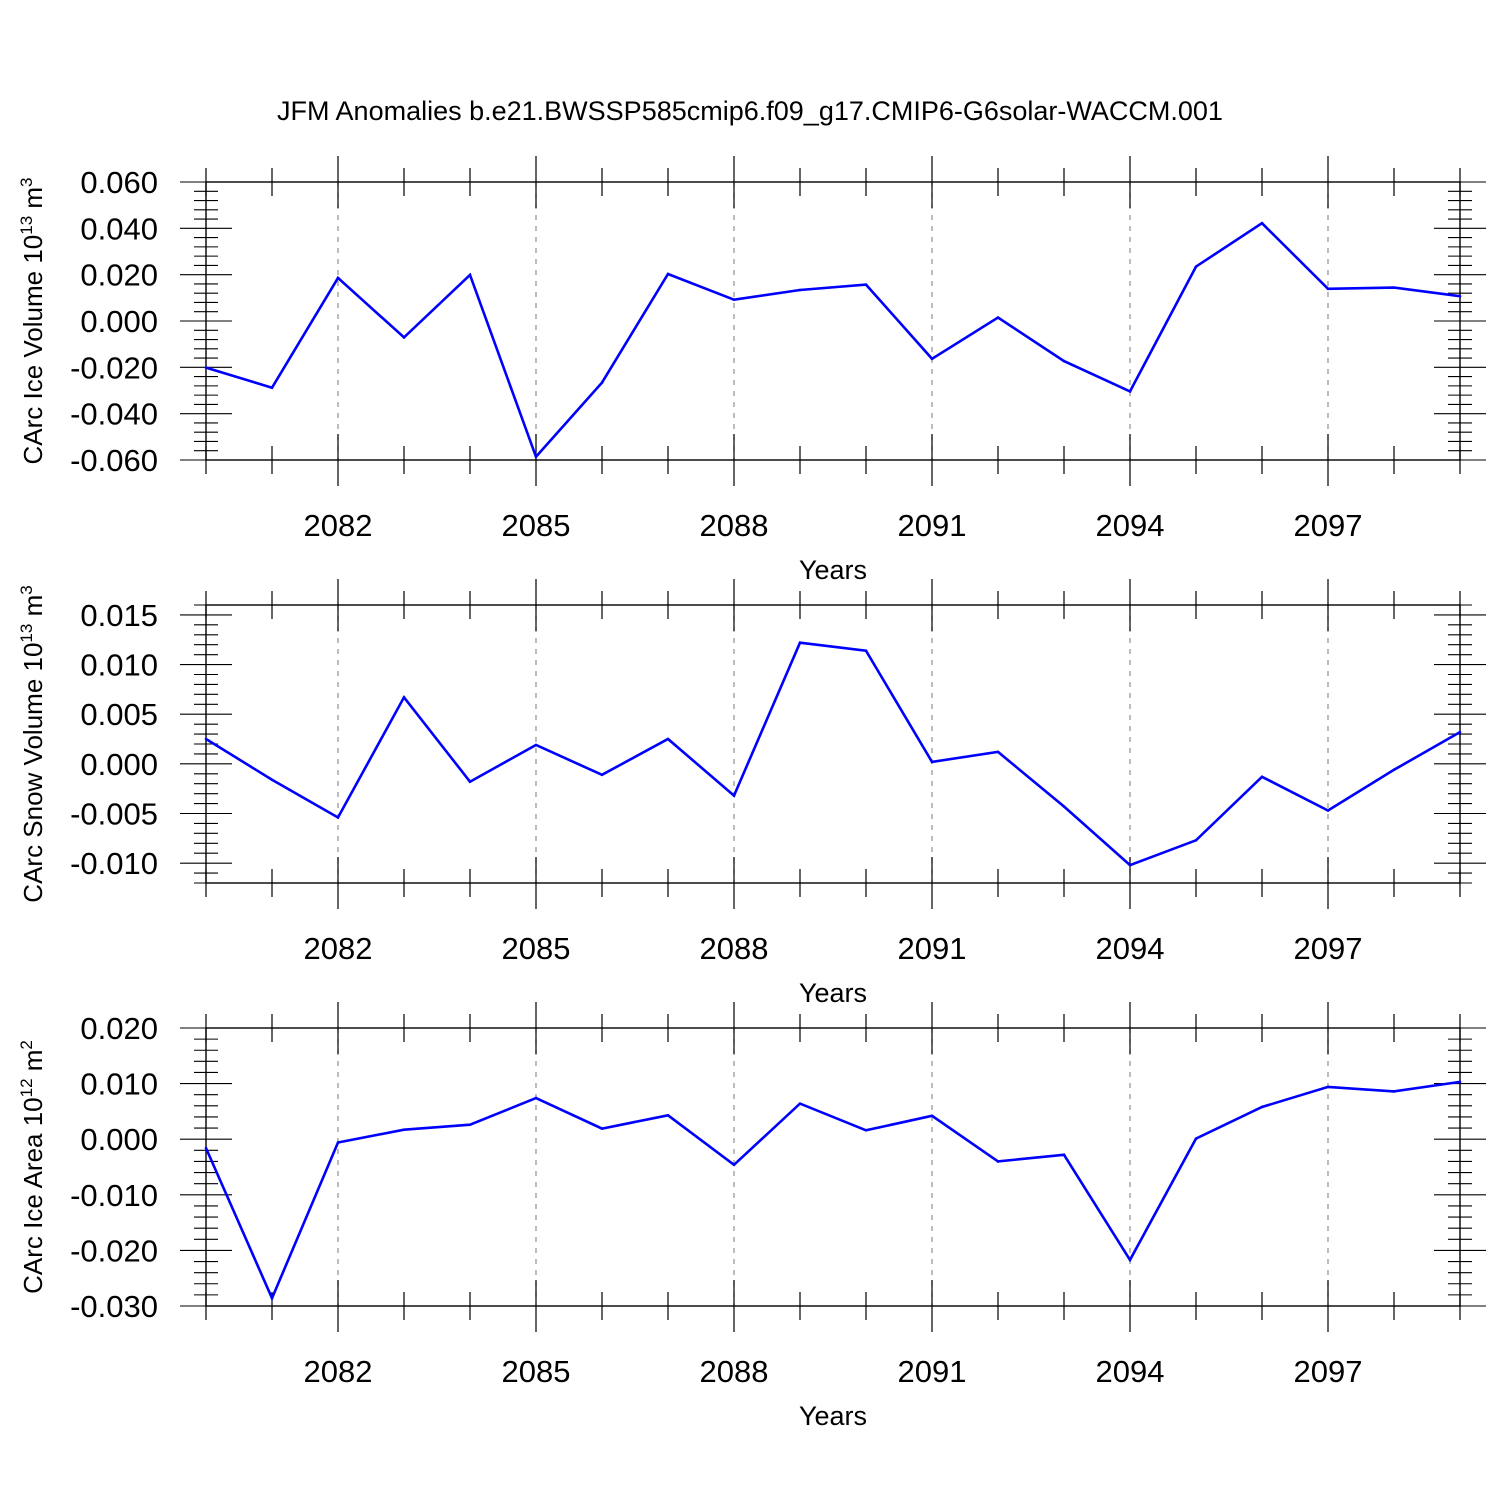  I want to click on y-tick-label: 0.015, so click(119, 615).